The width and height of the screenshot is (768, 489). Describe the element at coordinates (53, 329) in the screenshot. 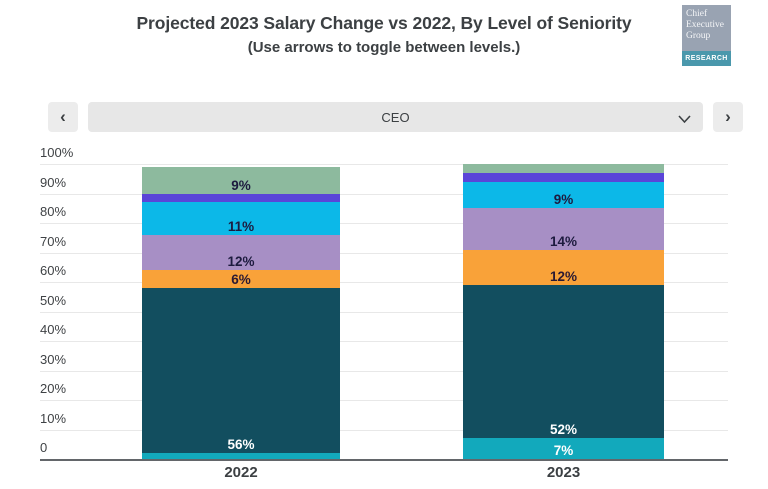

I see `y-tick-label: 40%` at that location.